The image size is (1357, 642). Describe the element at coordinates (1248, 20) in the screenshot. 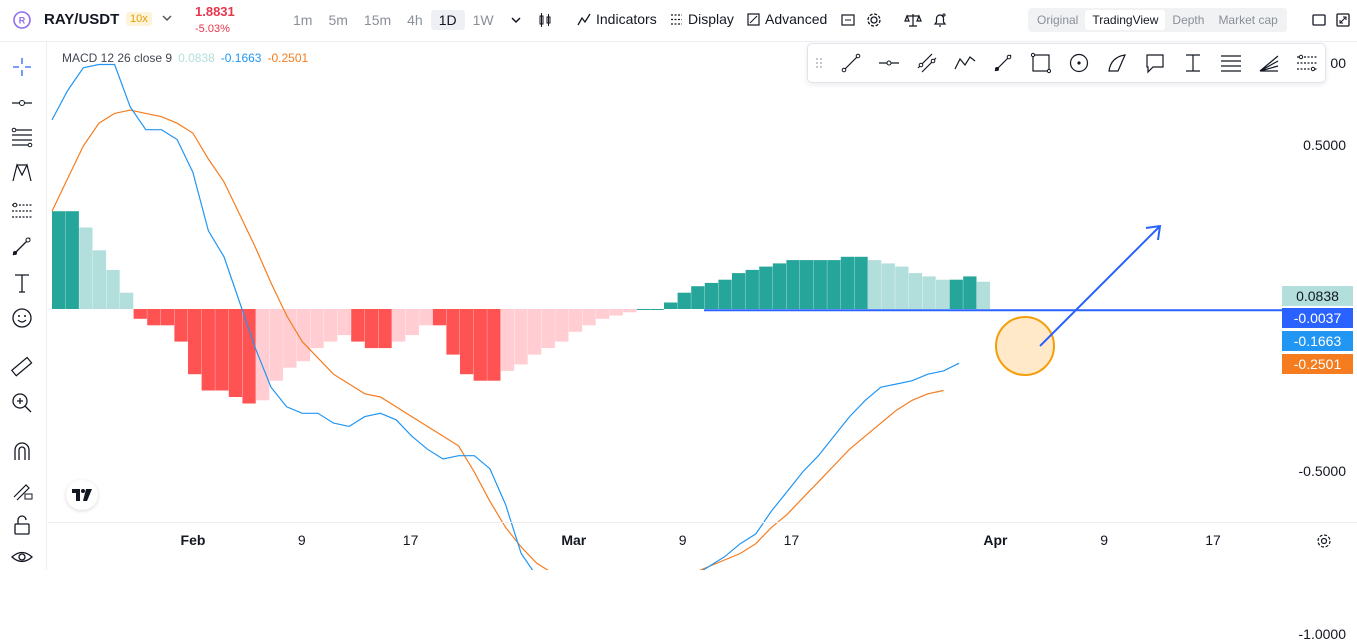

I see `view-market-cap: Market cap` at that location.